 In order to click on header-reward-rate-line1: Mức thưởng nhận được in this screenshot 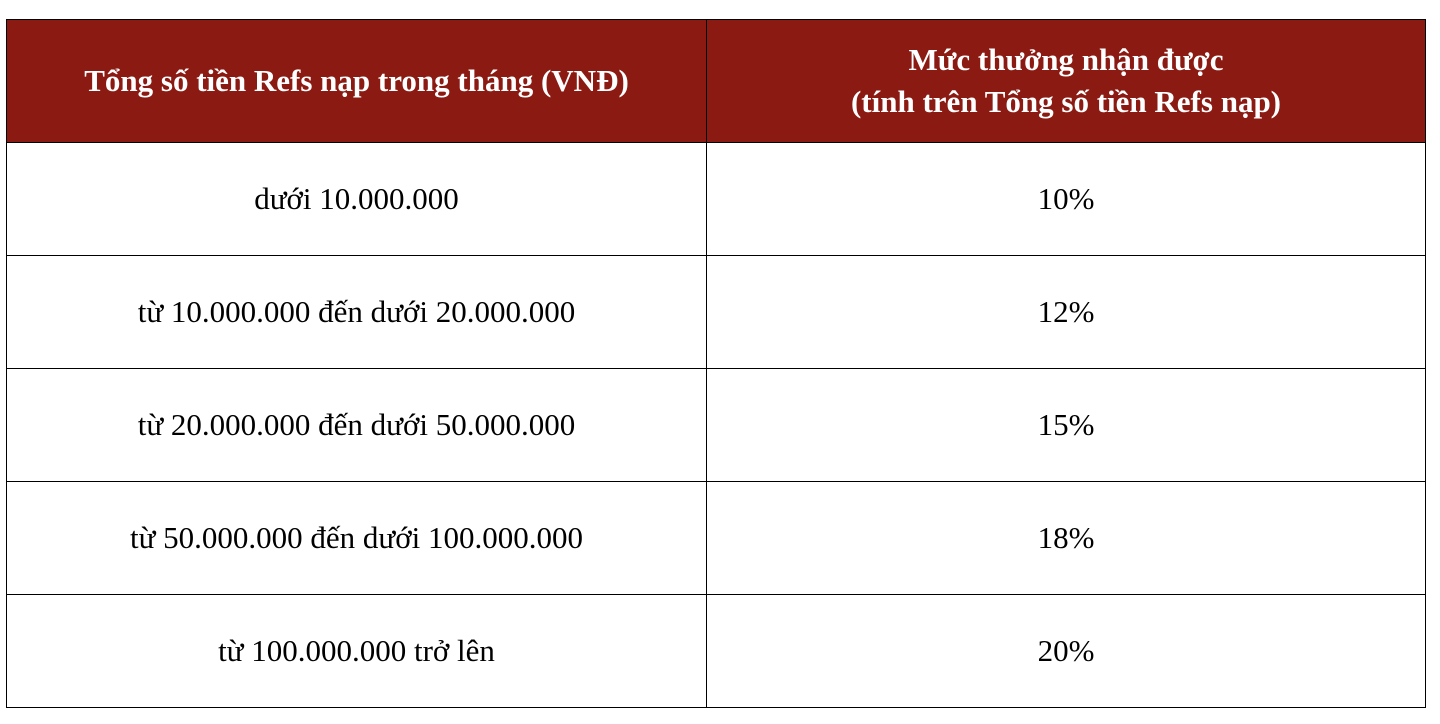, I will do `click(1066, 59)`.